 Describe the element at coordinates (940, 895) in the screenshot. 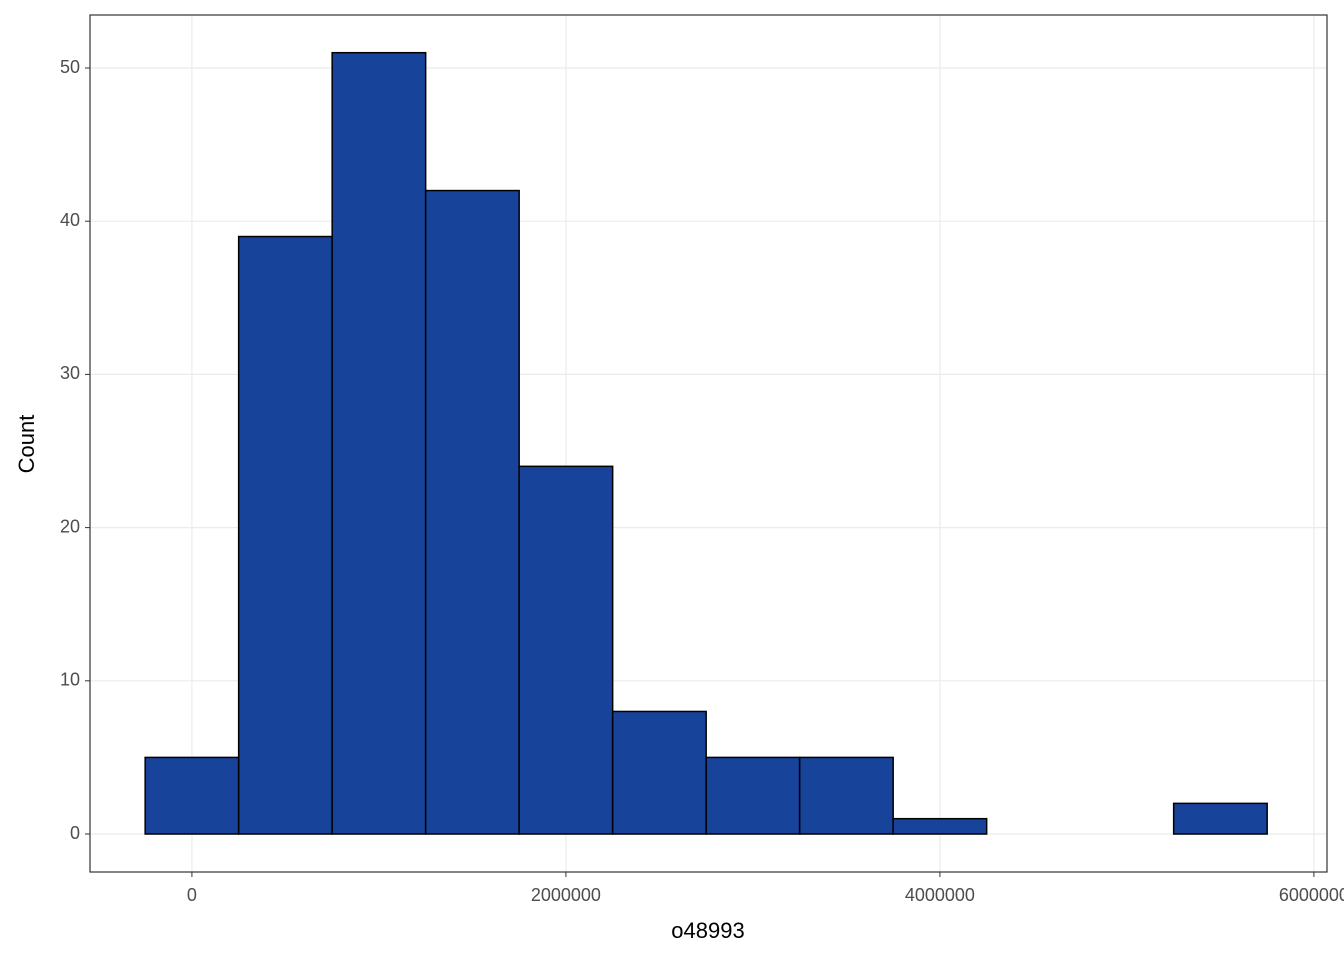

I see `x-tick-label: 4000000` at that location.